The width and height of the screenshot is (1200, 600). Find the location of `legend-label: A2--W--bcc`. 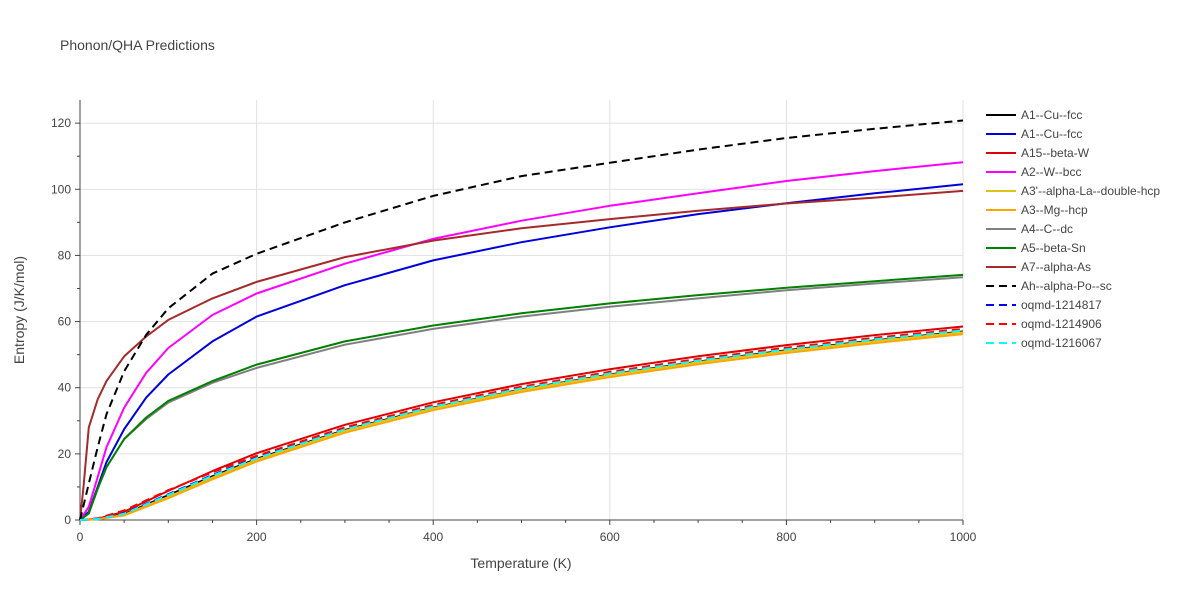

legend-label: A2--W--bcc is located at coordinates (1051, 172).